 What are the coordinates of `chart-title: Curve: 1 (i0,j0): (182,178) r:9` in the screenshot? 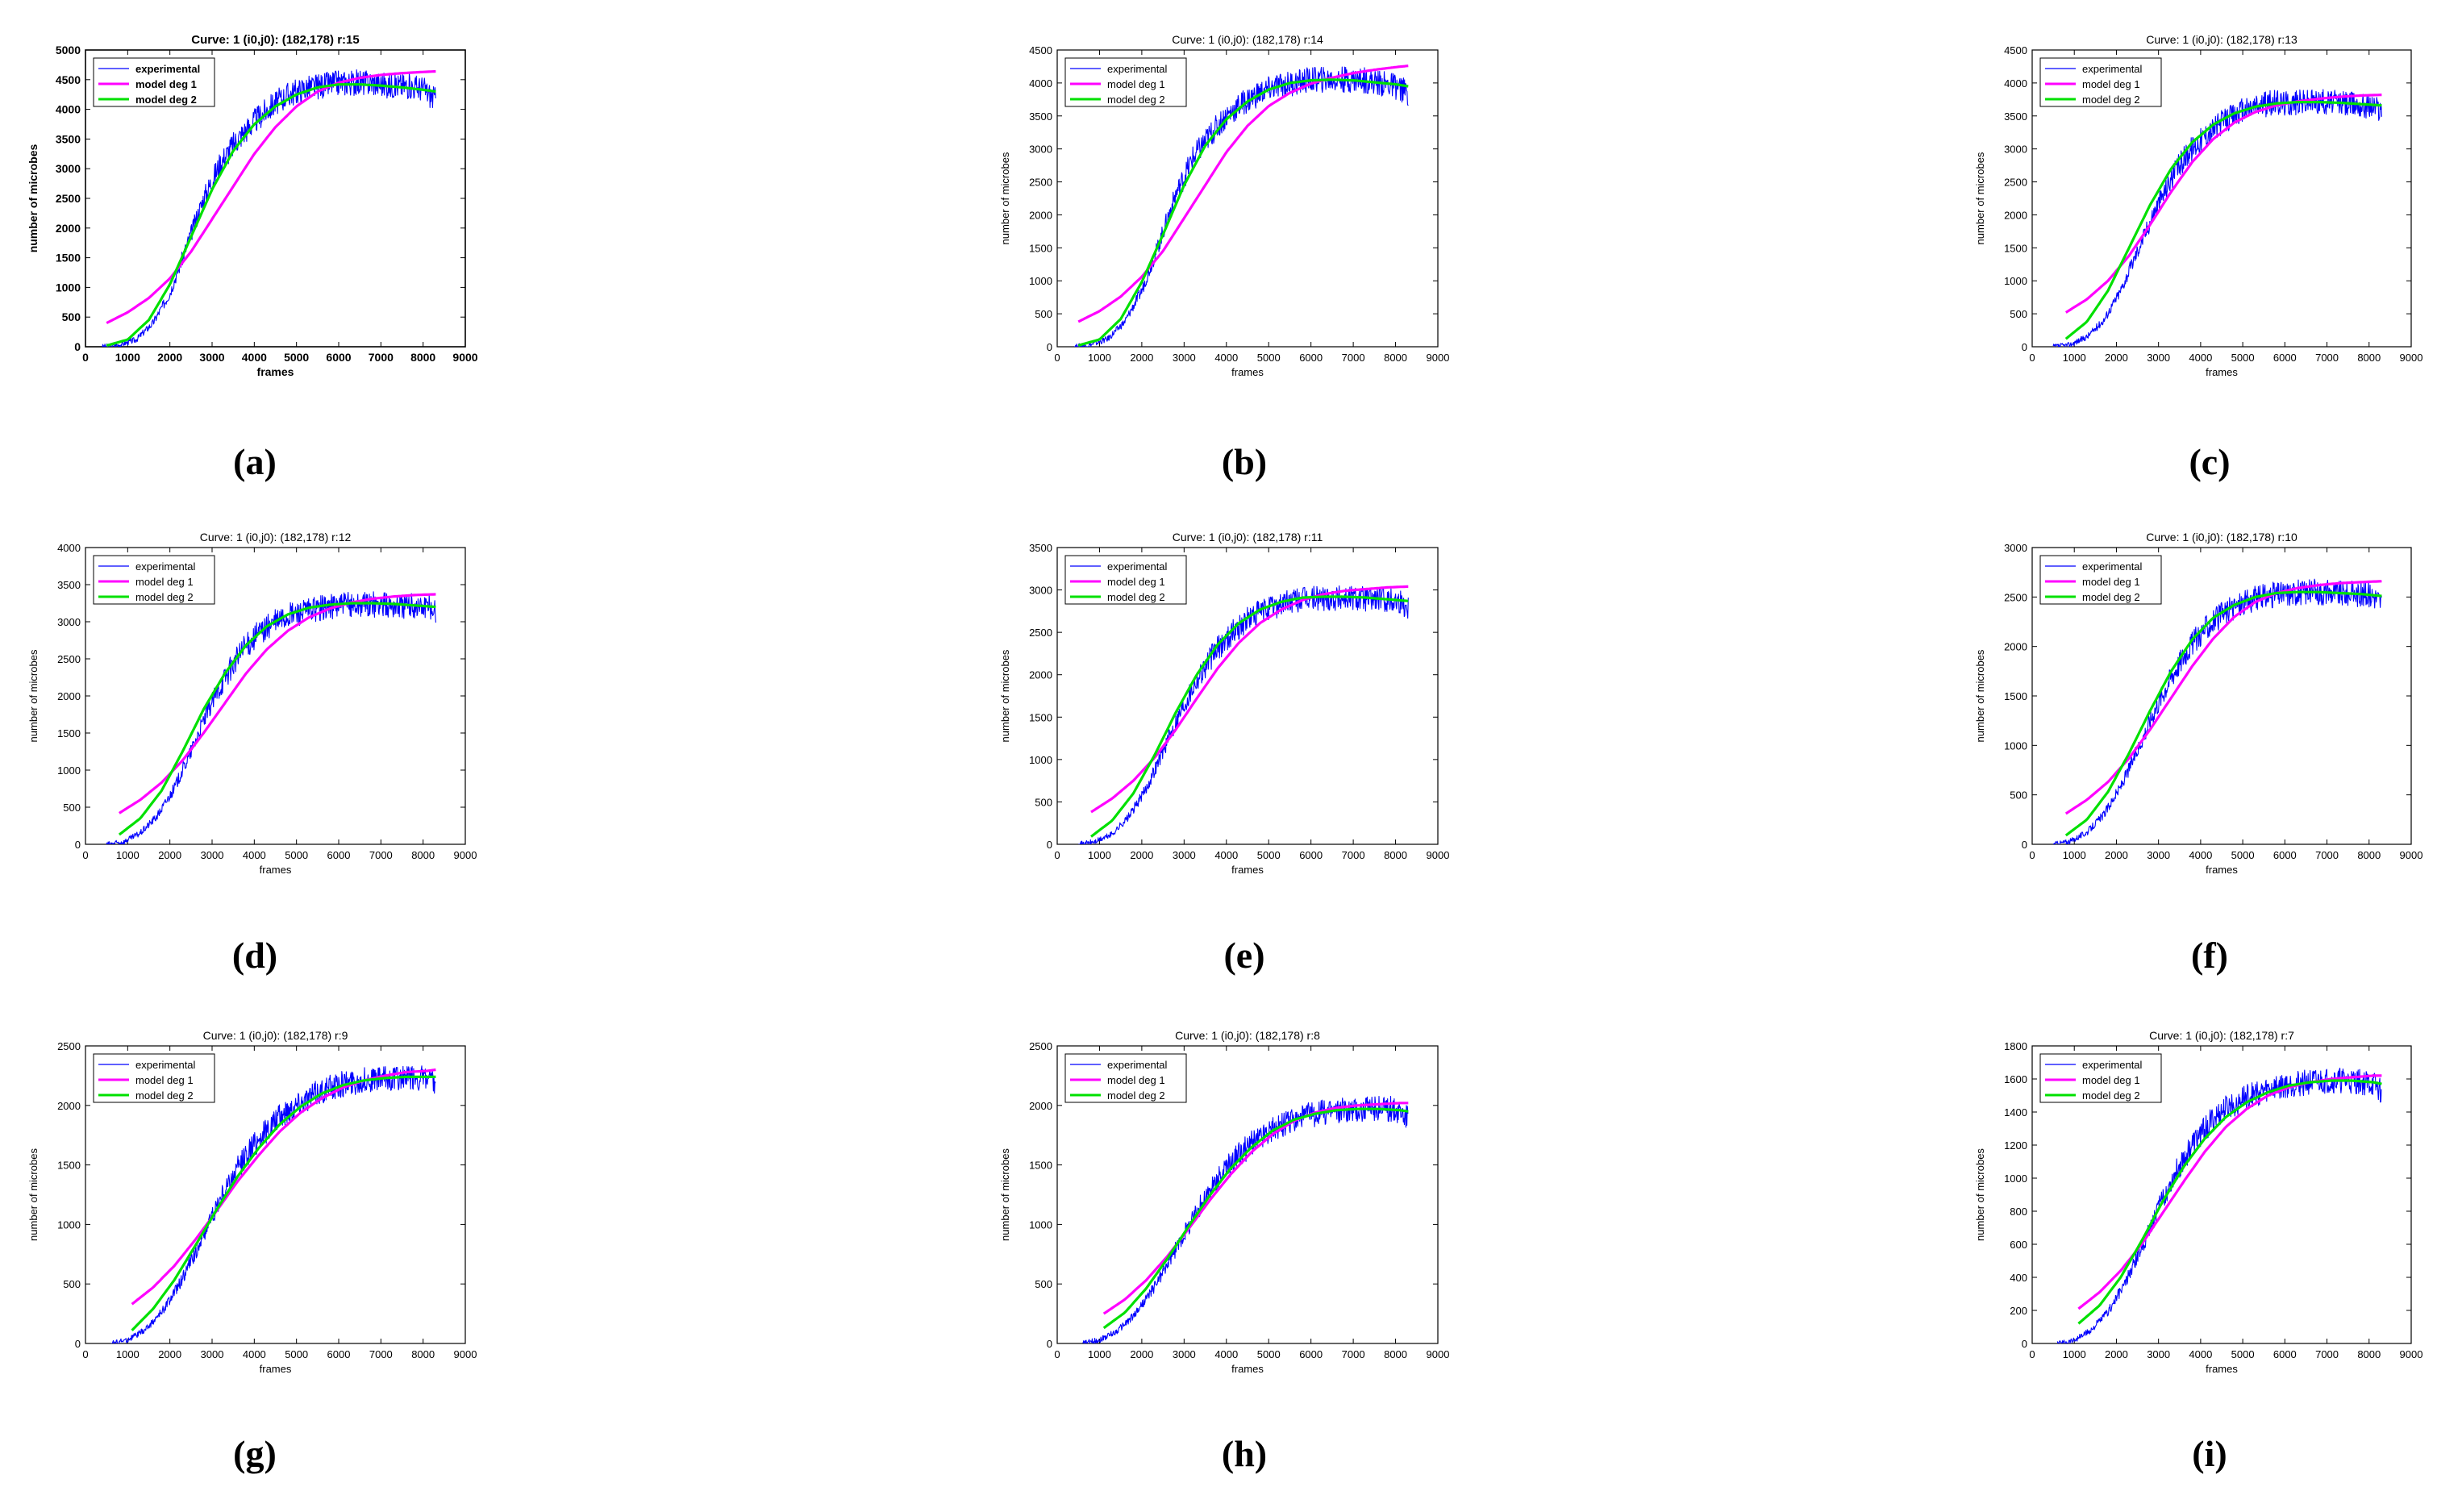 It's located at (275, 1035).